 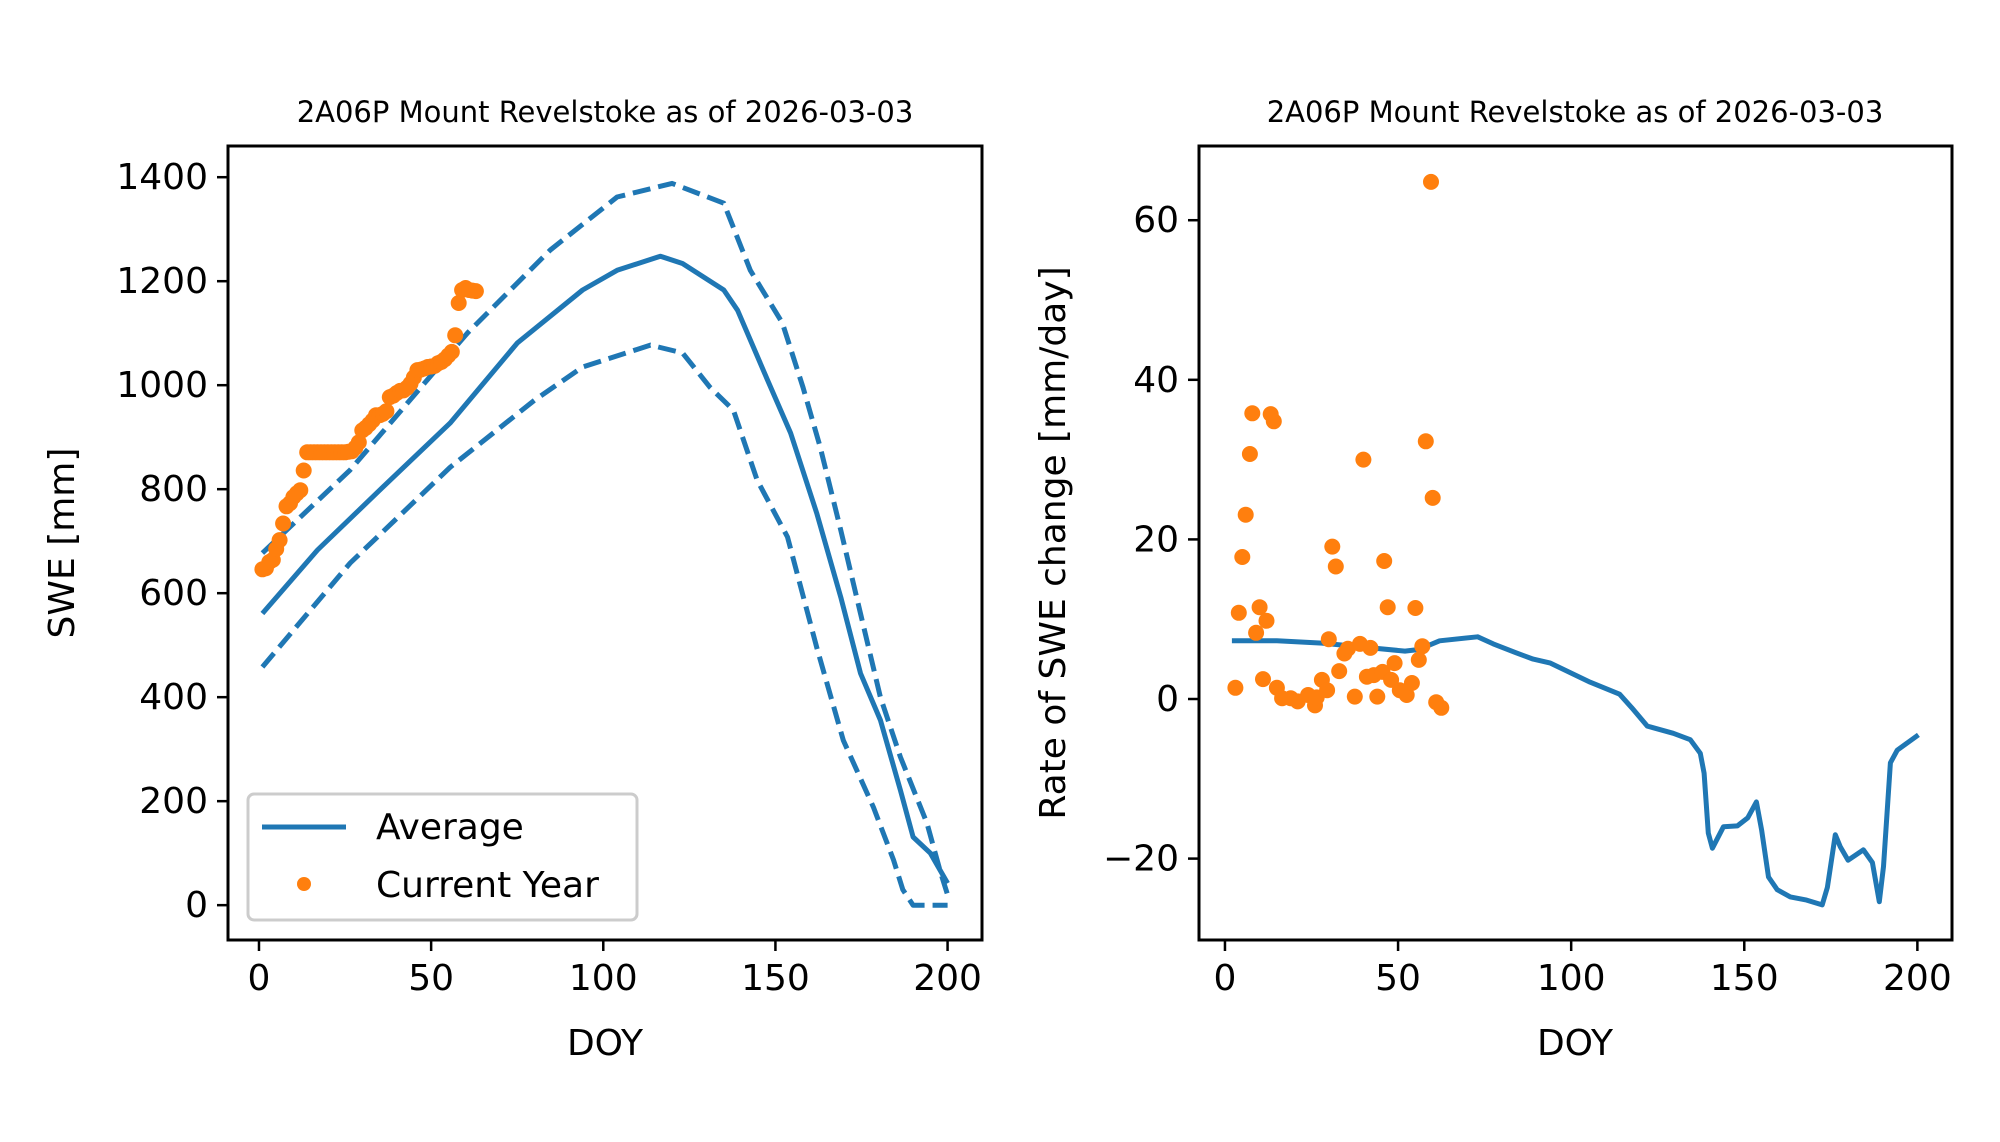 What do you see at coordinates (173, 489) in the screenshot?
I see `y-tick-label: 800` at bounding box center [173, 489].